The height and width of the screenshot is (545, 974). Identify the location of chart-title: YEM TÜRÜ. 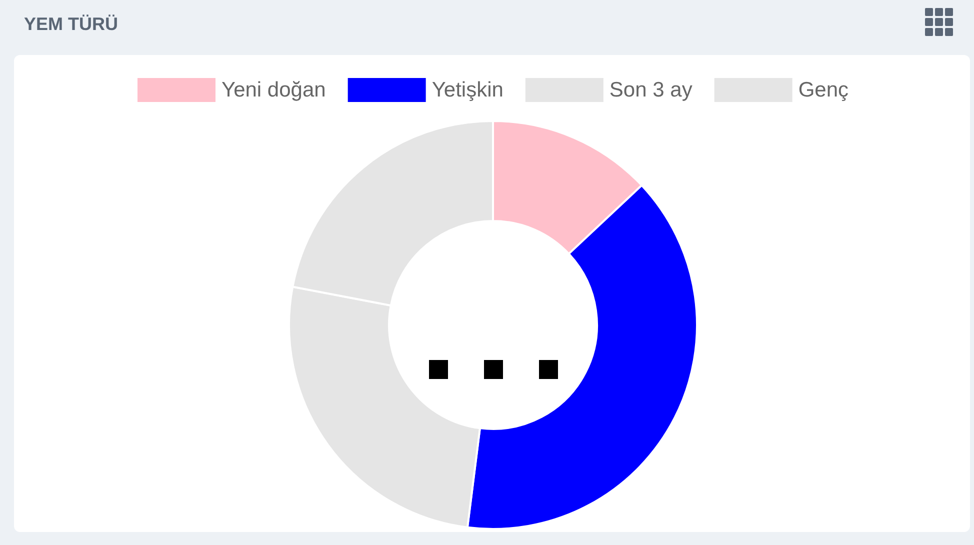
(71, 24).